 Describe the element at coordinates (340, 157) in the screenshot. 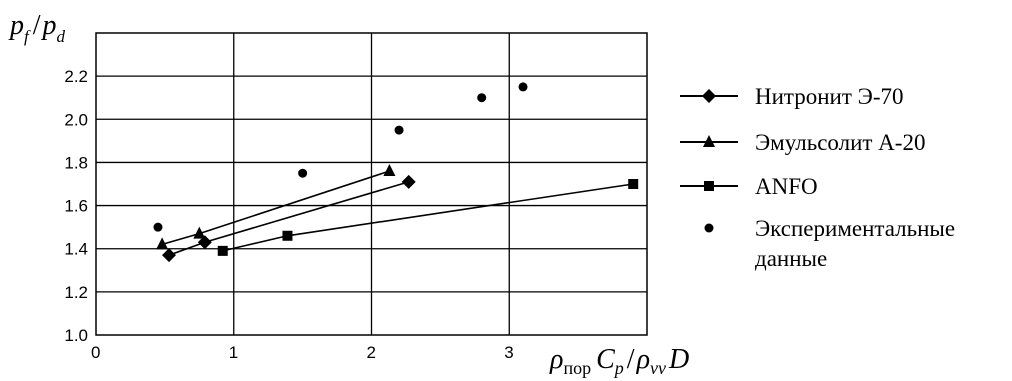

I see `series-circle` at that location.